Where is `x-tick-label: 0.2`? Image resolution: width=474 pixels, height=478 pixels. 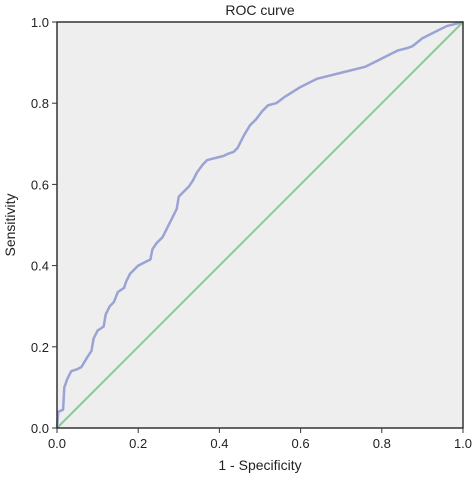 x-tick-label: 0.2 is located at coordinates (138, 443).